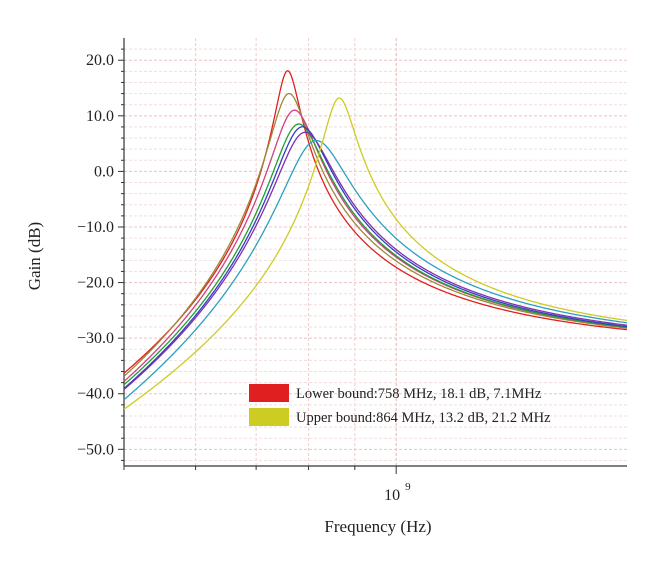 The image size is (660, 571). What do you see at coordinates (392, 495) in the screenshot?
I see `x-tick-label: 10` at bounding box center [392, 495].